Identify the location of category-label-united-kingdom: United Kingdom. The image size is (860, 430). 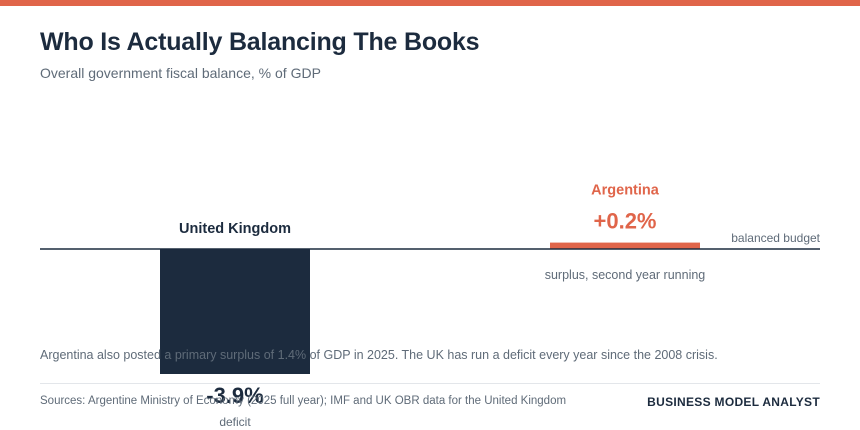
(235, 229).